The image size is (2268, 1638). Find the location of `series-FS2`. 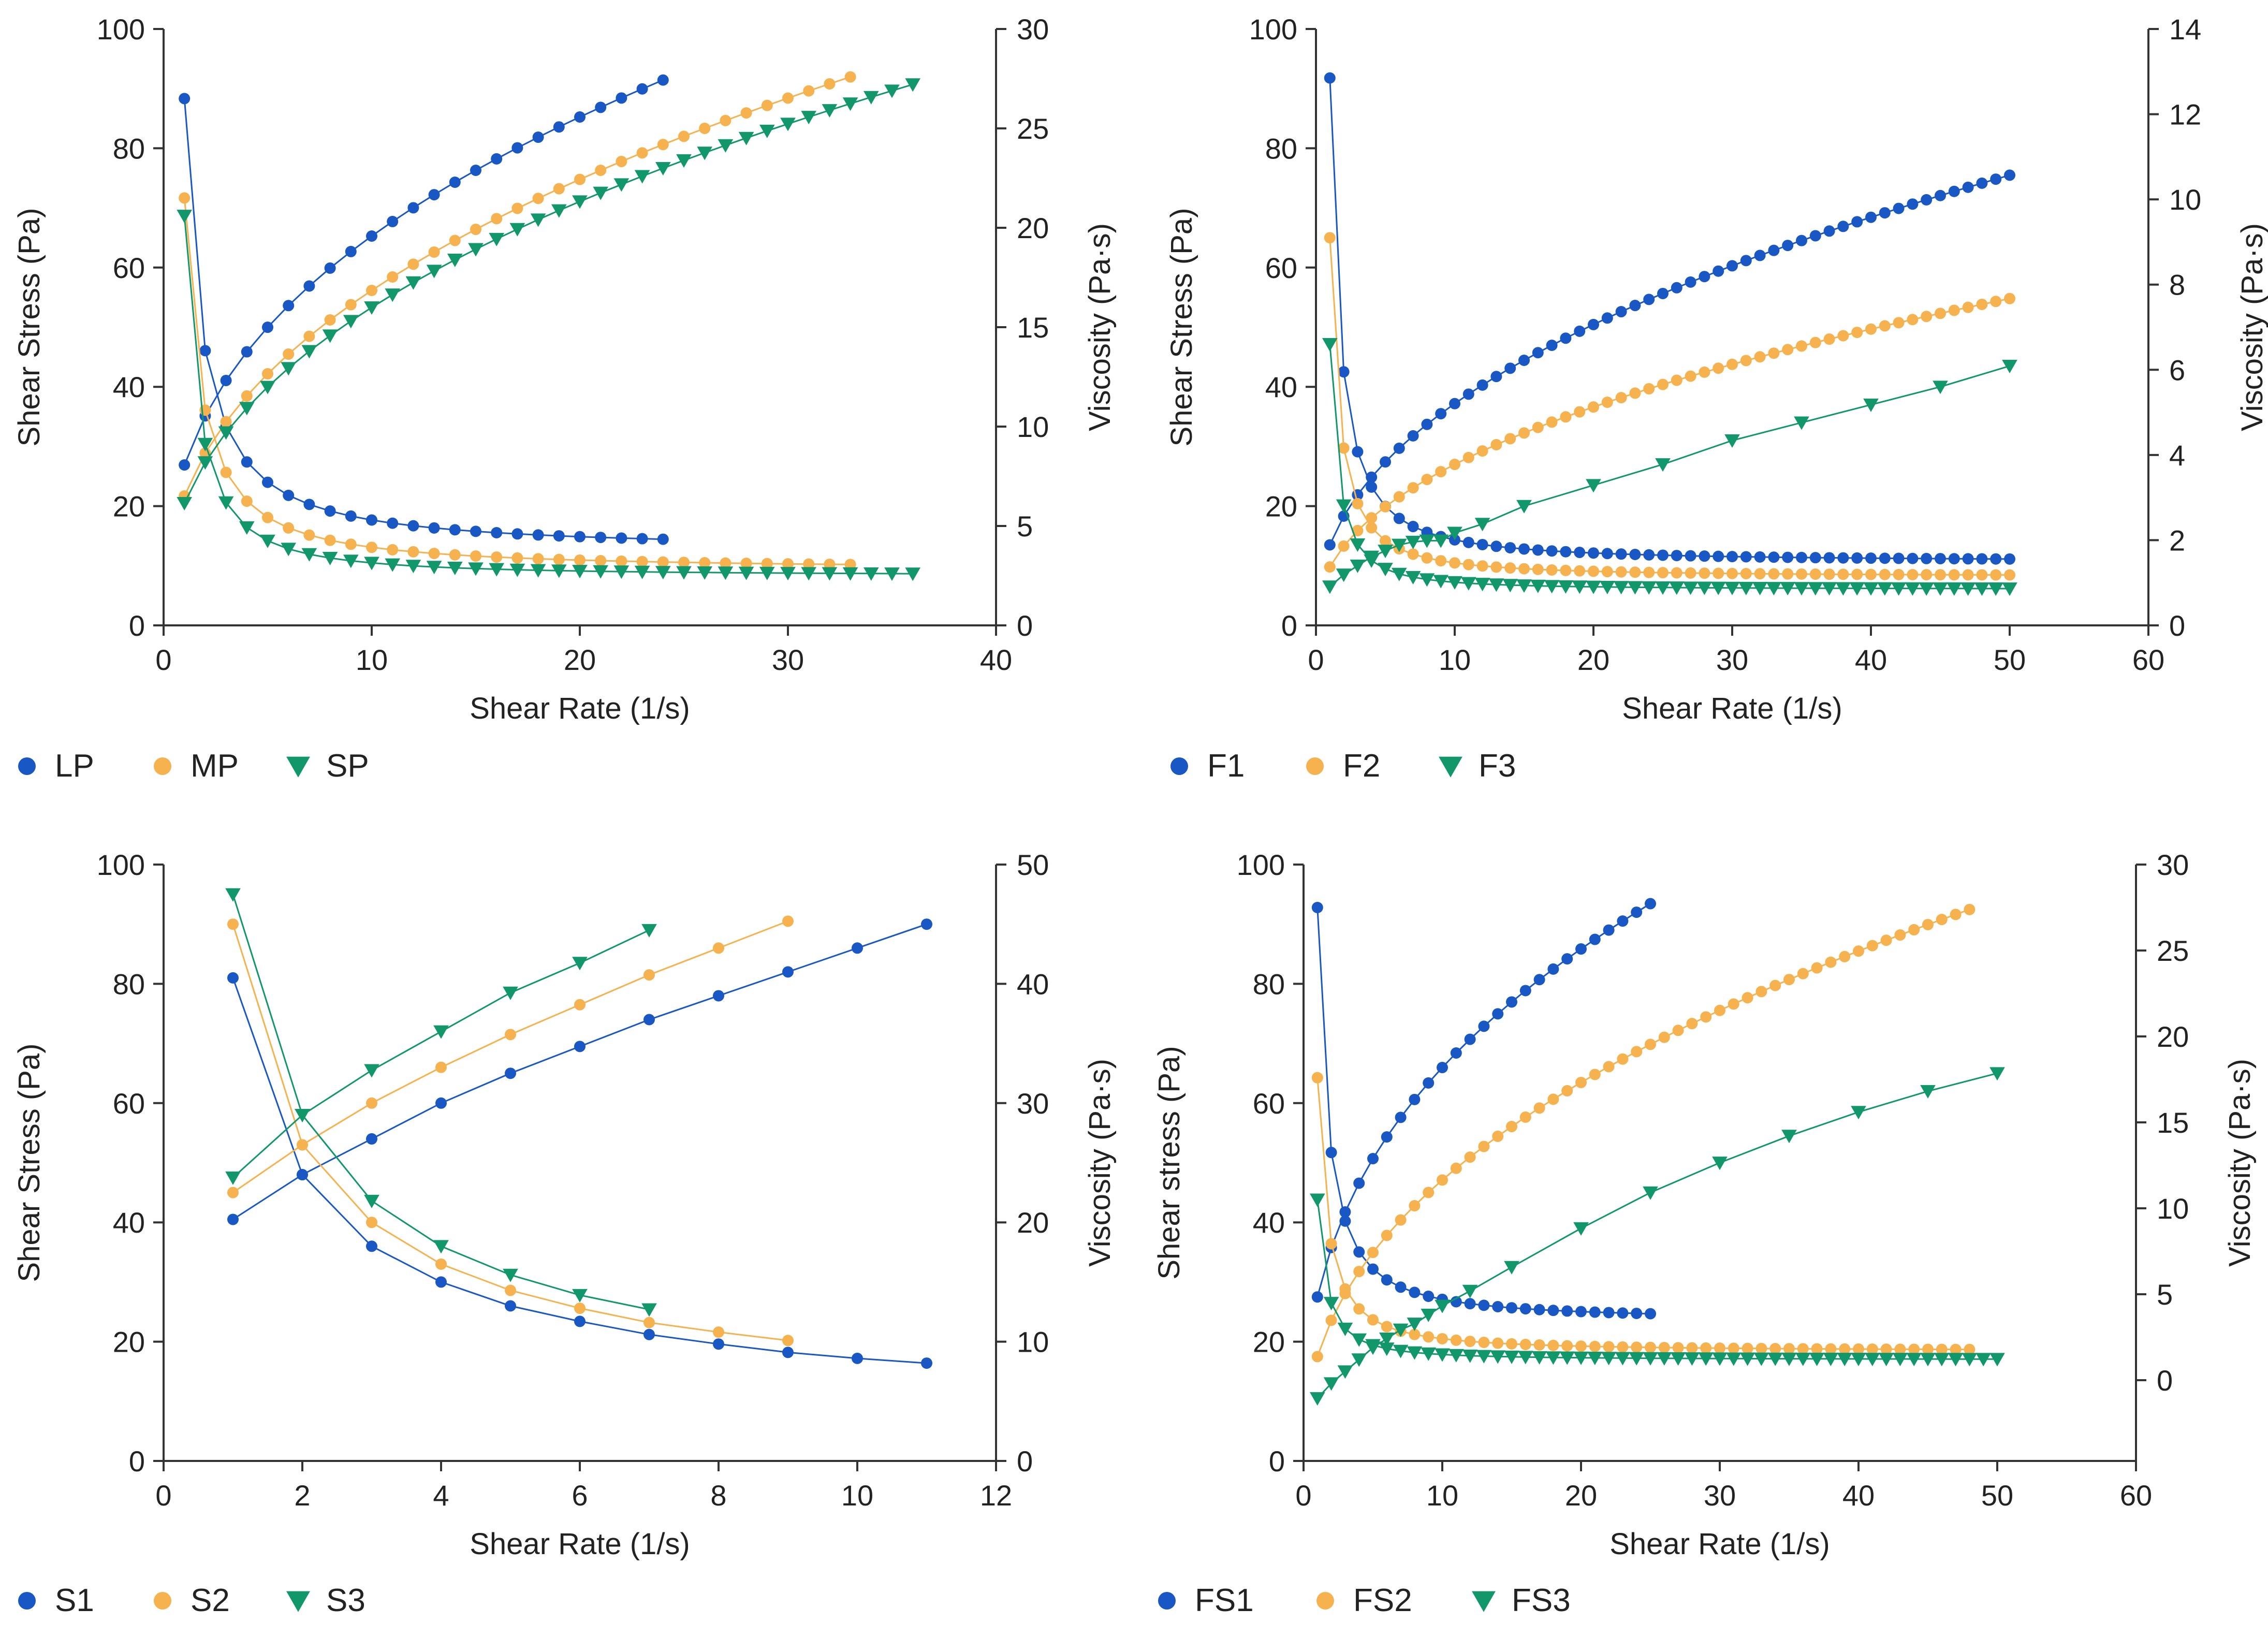

series-FS2 is located at coordinates (1643, 1133).